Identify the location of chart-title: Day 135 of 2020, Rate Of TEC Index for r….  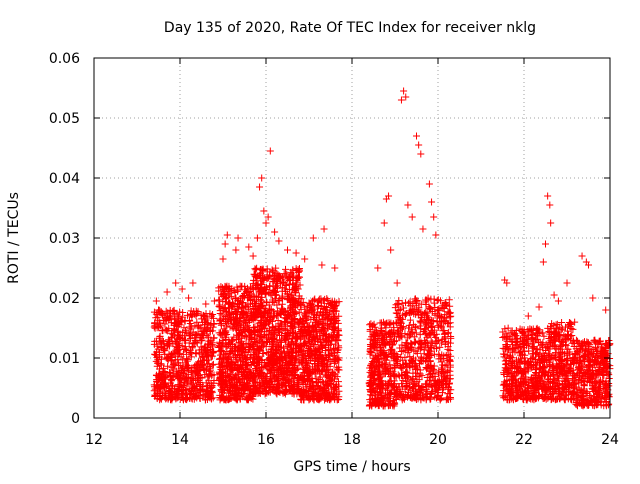
(350, 28).